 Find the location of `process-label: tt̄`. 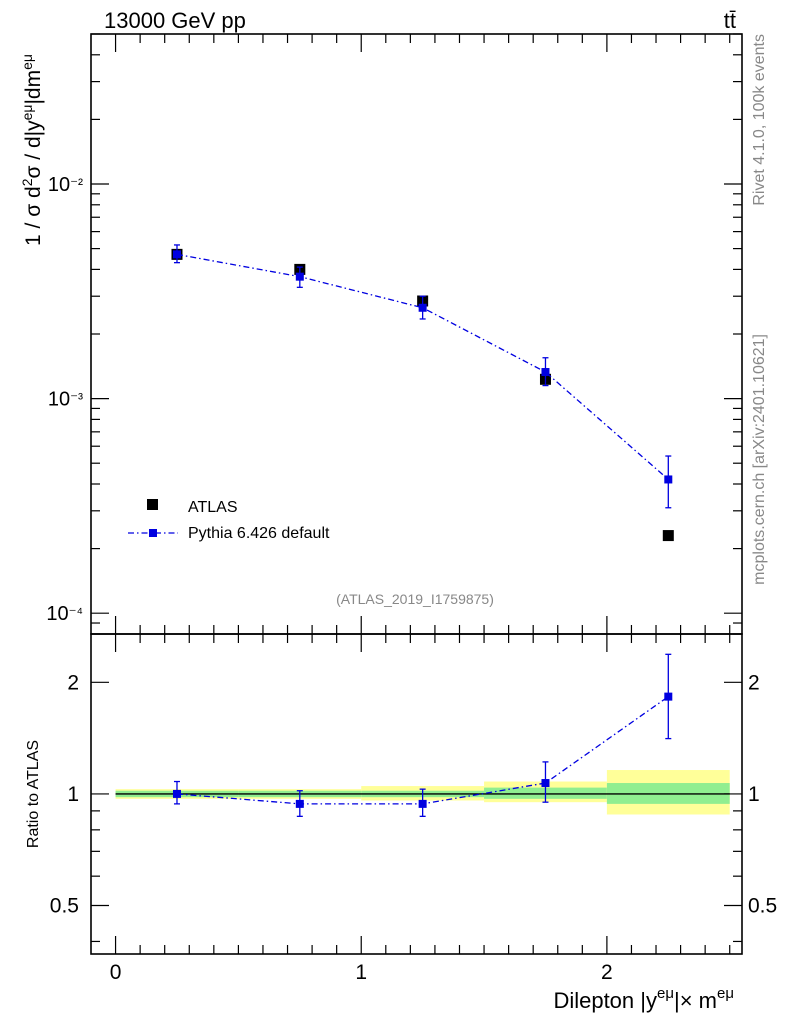

process-label: tt̄ is located at coordinates (730, 20).